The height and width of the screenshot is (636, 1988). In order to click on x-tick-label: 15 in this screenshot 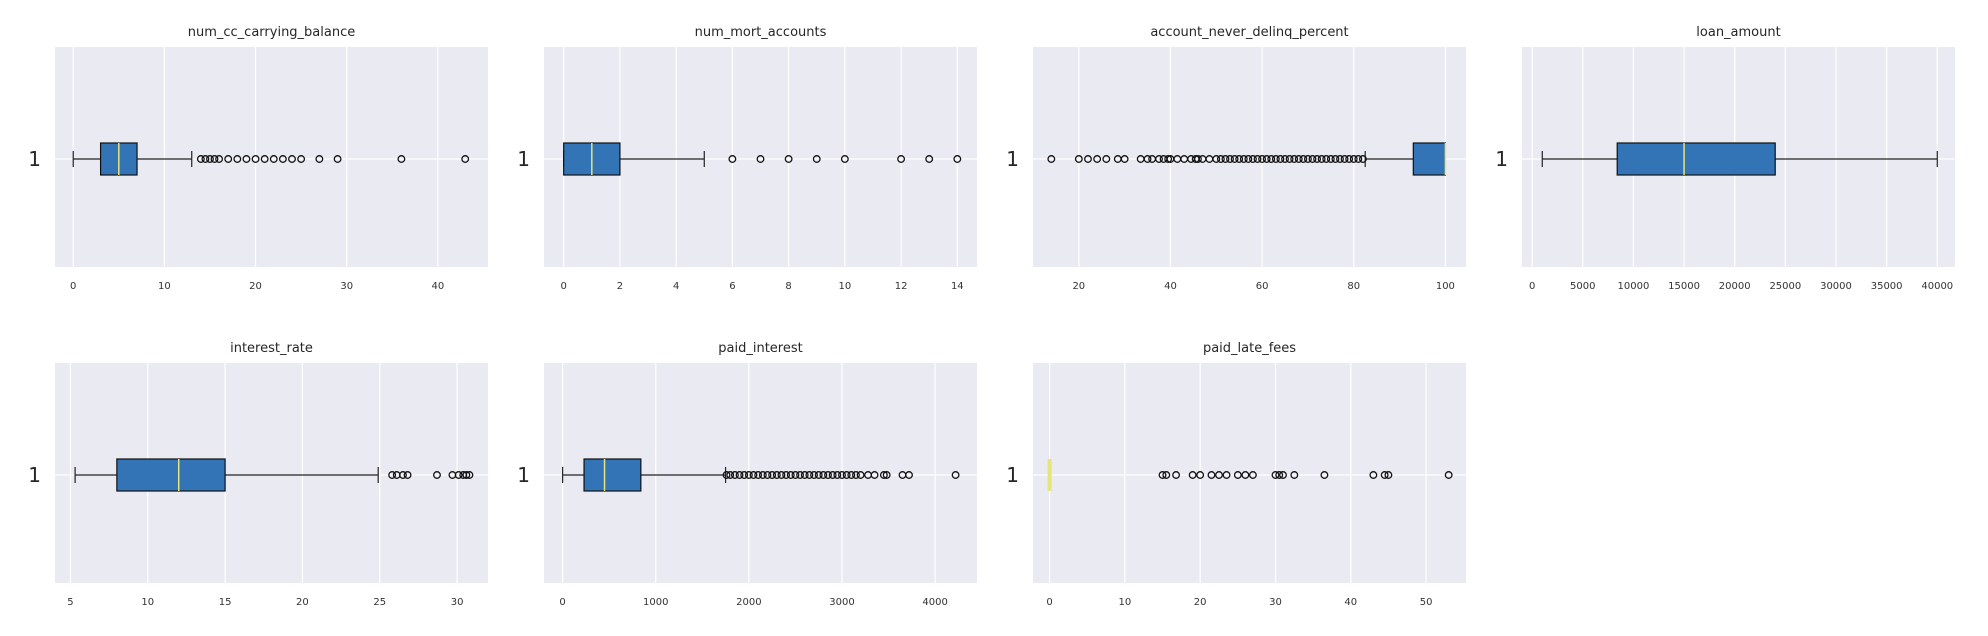, I will do `click(225, 602)`.